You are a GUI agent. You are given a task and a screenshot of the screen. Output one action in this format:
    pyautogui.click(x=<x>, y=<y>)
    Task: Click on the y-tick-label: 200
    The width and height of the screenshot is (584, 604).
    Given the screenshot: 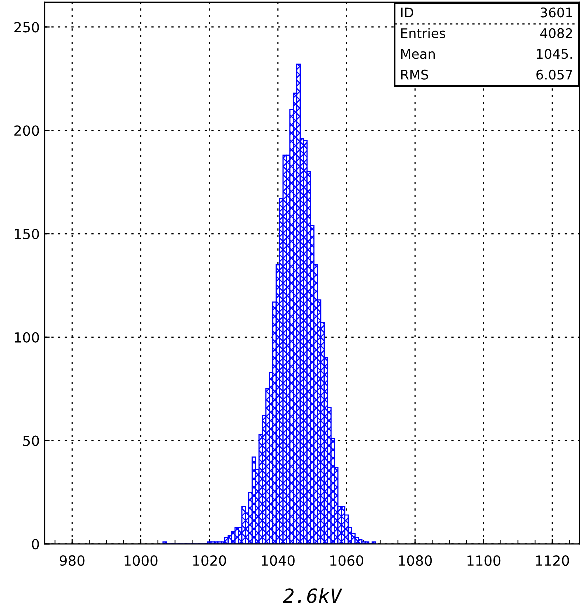 What is the action you would take?
    pyautogui.click(x=27, y=131)
    